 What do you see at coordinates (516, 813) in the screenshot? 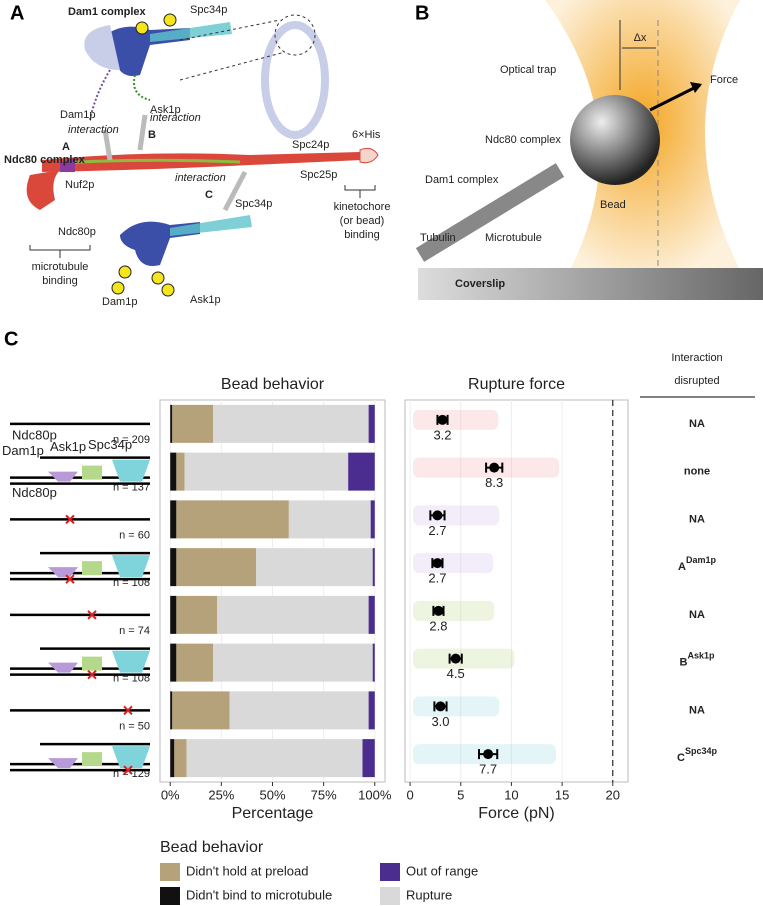
I see `x-axis-label: Force (pN)` at bounding box center [516, 813].